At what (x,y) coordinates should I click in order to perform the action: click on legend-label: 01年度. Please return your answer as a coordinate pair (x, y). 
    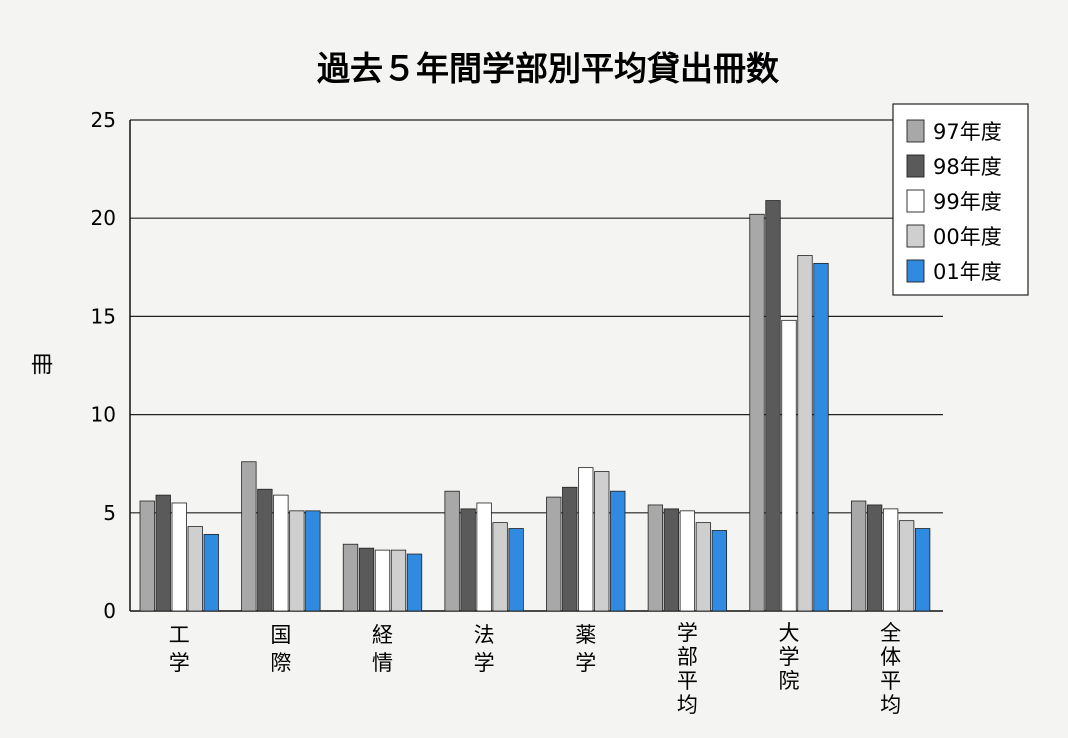
    Looking at the image, I should click on (967, 272).